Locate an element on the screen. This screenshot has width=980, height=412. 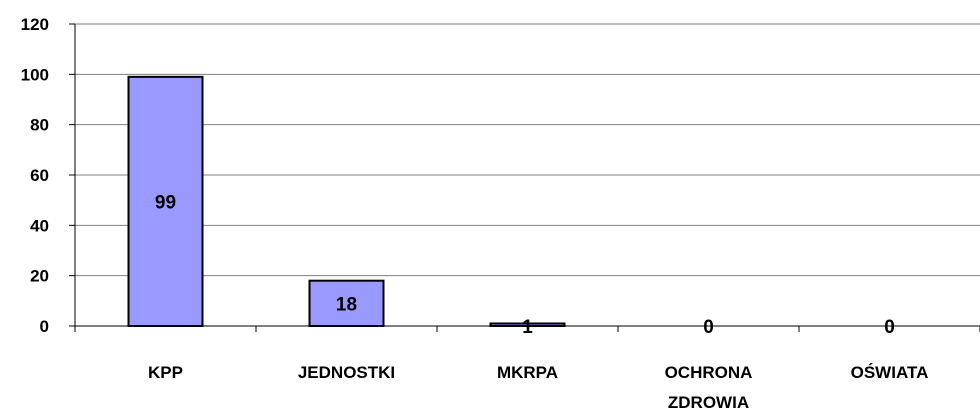
data-label: 18 is located at coordinates (346, 304).